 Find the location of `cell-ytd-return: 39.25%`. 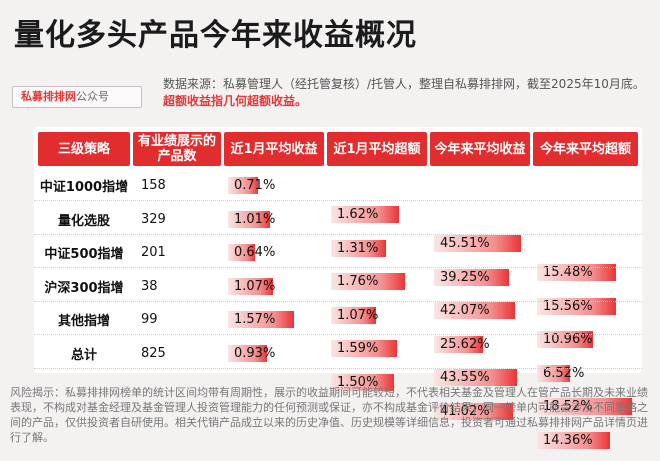

cell-ytd-return: 39.25% is located at coordinates (480, 277).